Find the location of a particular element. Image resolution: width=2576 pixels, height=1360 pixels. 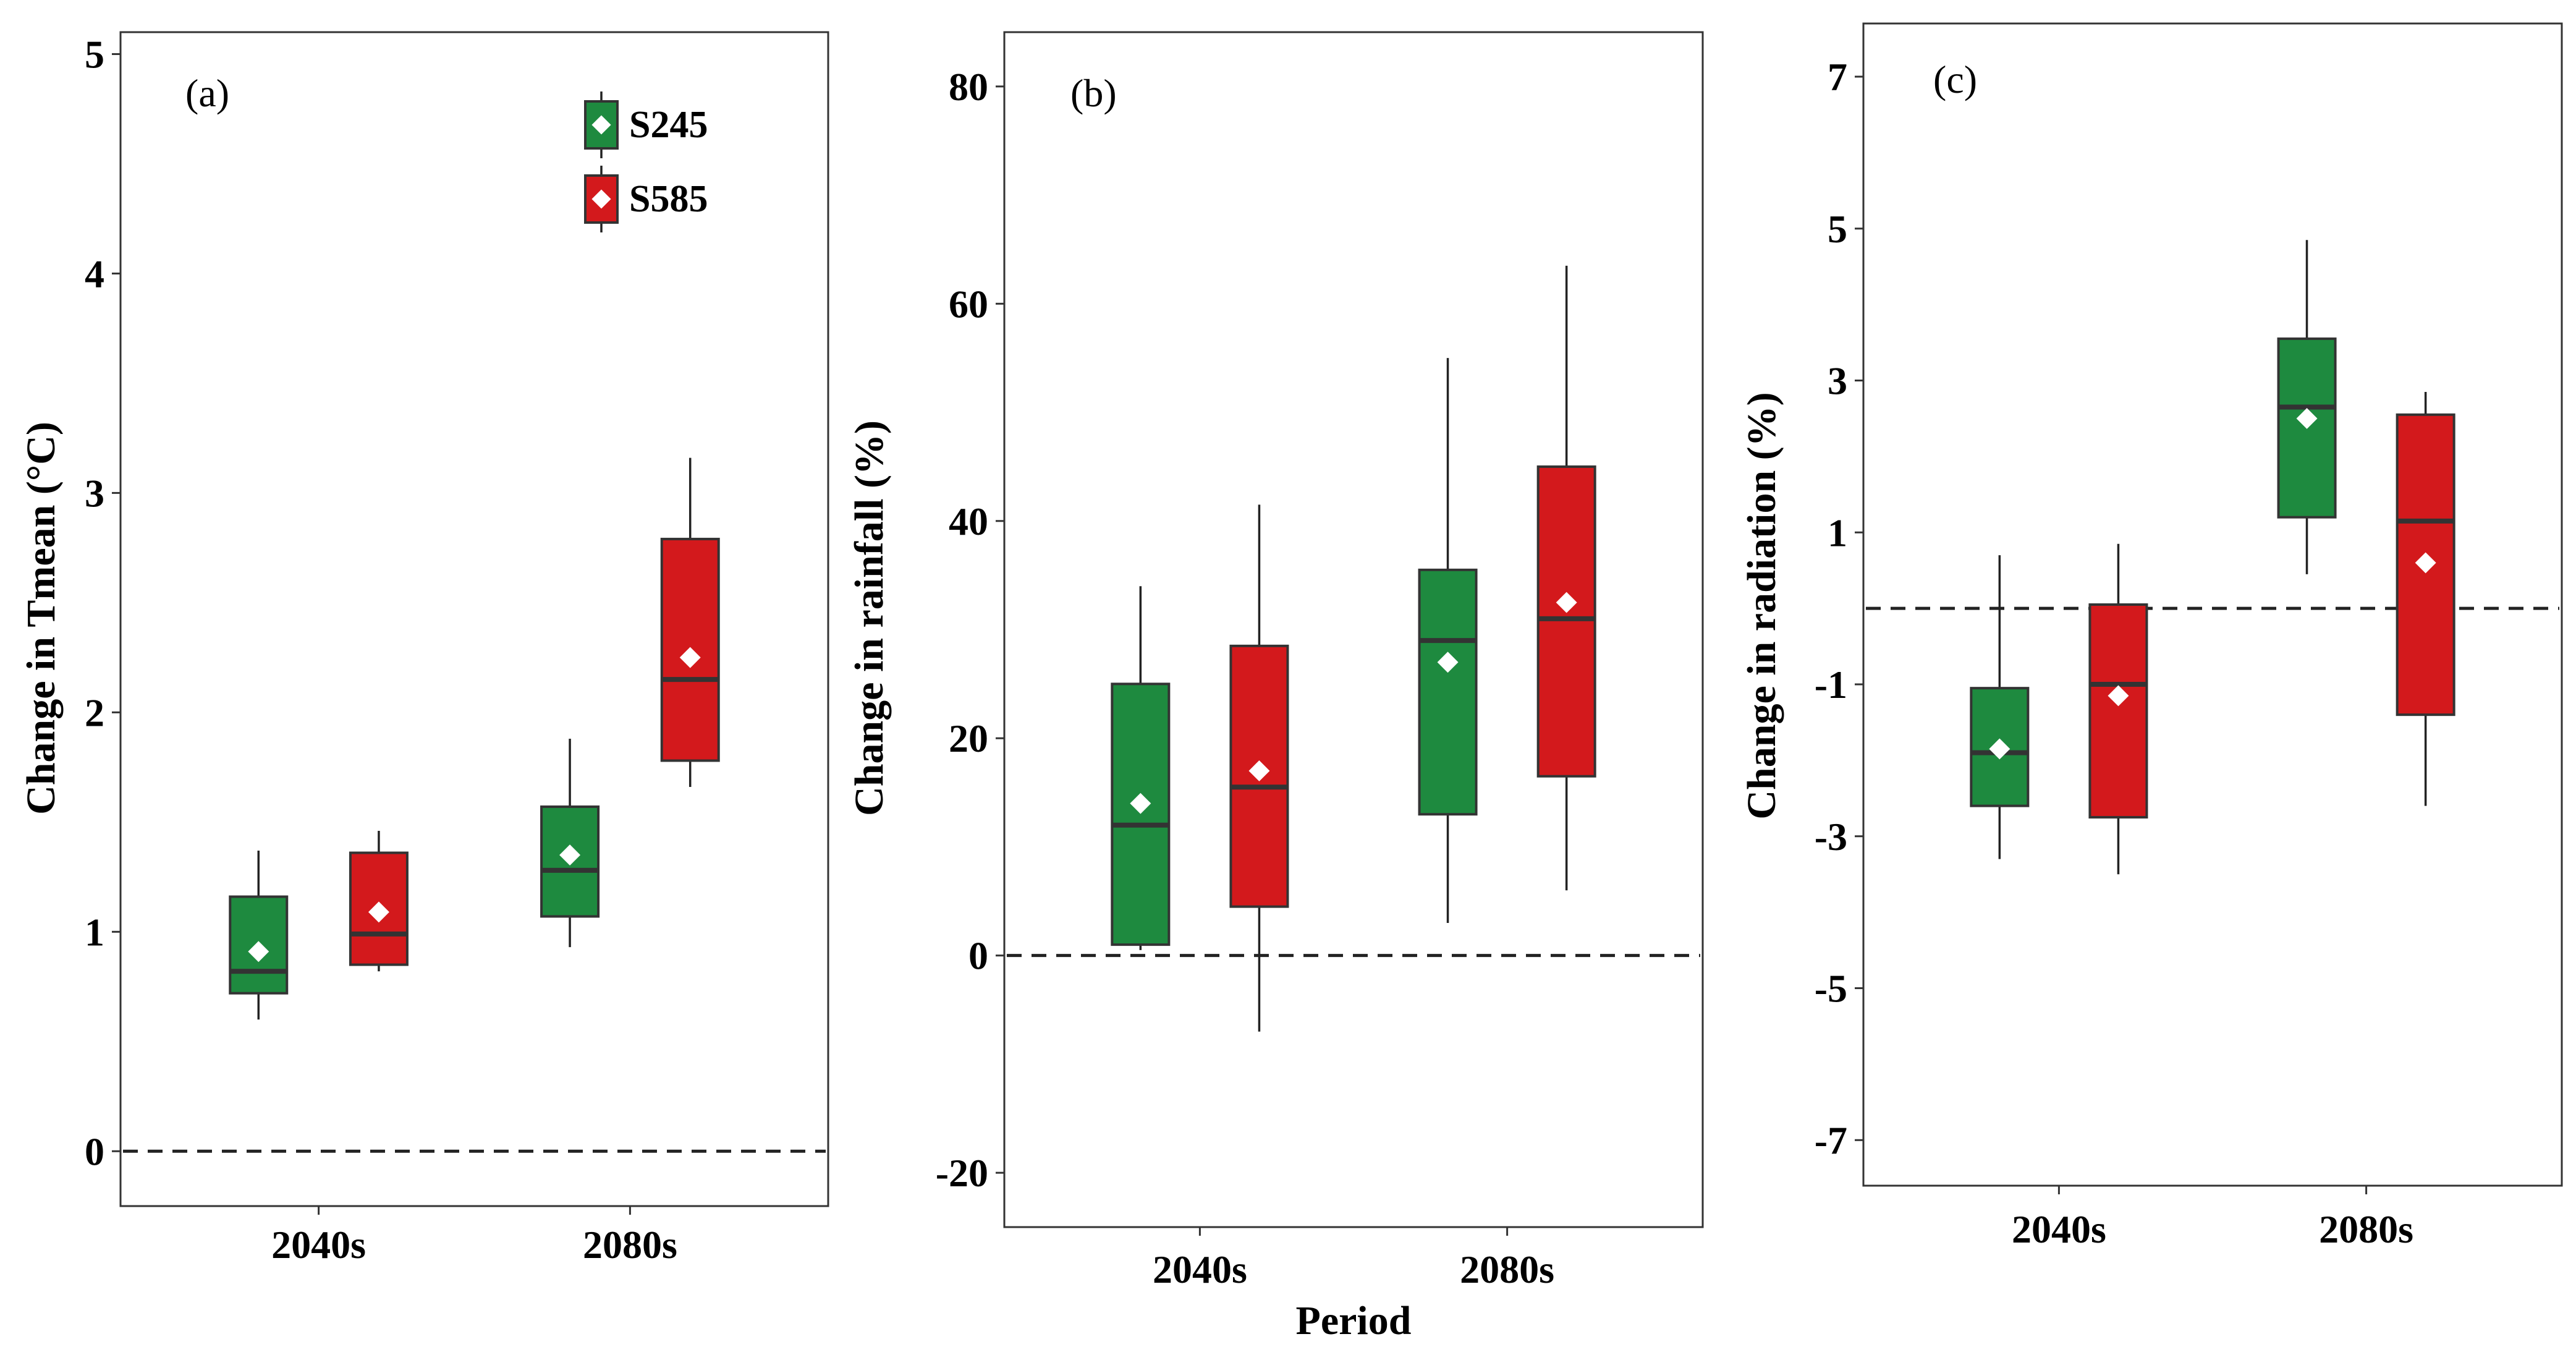

legend: S245 S585 is located at coordinates (646, 161).